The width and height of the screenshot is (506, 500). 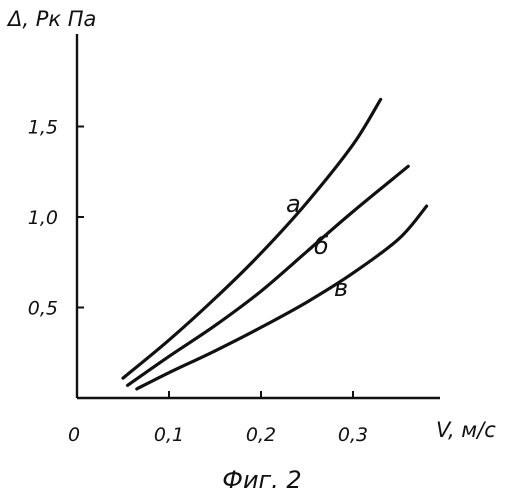 What do you see at coordinates (261, 480) in the screenshot?
I see `figure-caption: Фиг. 2` at bounding box center [261, 480].